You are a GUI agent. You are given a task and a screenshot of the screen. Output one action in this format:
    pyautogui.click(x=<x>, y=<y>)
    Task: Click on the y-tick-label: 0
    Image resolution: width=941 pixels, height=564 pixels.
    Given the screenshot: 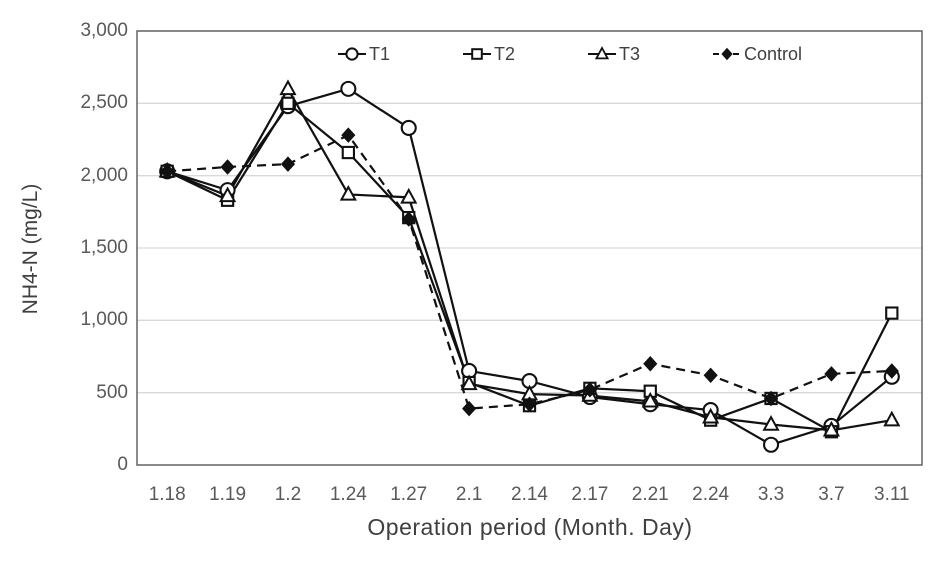 What is the action you would take?
    pyautogui.click(x=122, y=464)
    